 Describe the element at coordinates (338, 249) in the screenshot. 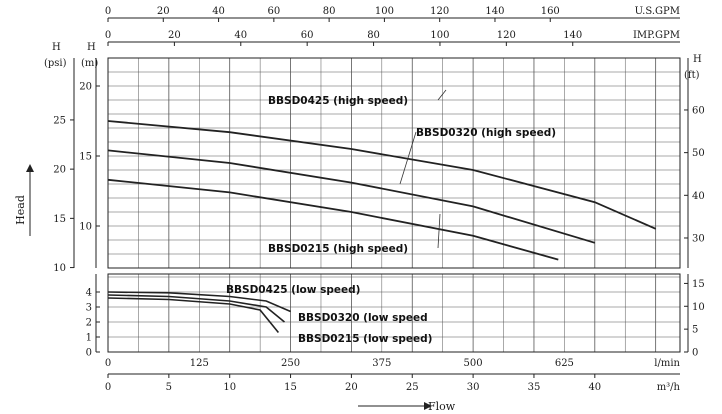

I see `series-label-high-speed: BBSD0215 (high speed)` at that location.